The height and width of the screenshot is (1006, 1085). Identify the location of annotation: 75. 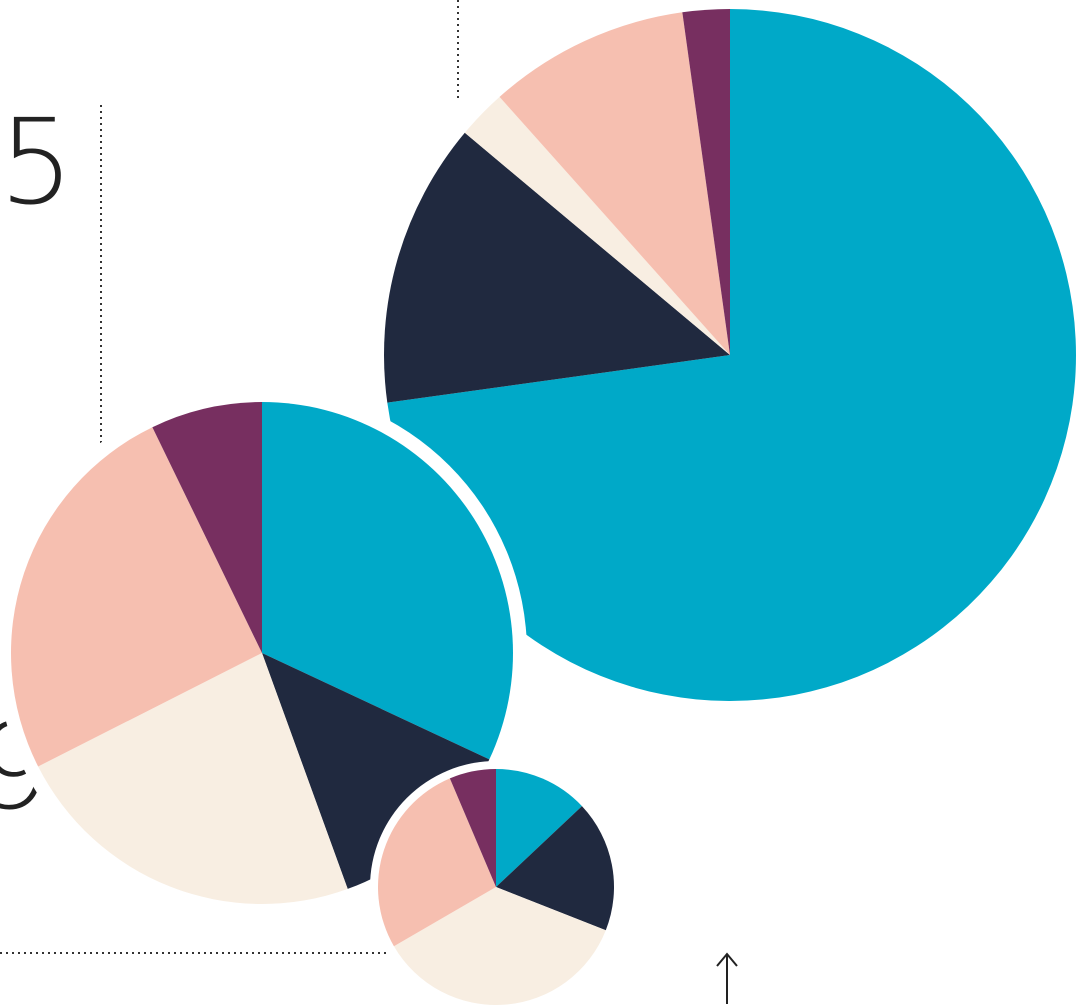
(37, 162).